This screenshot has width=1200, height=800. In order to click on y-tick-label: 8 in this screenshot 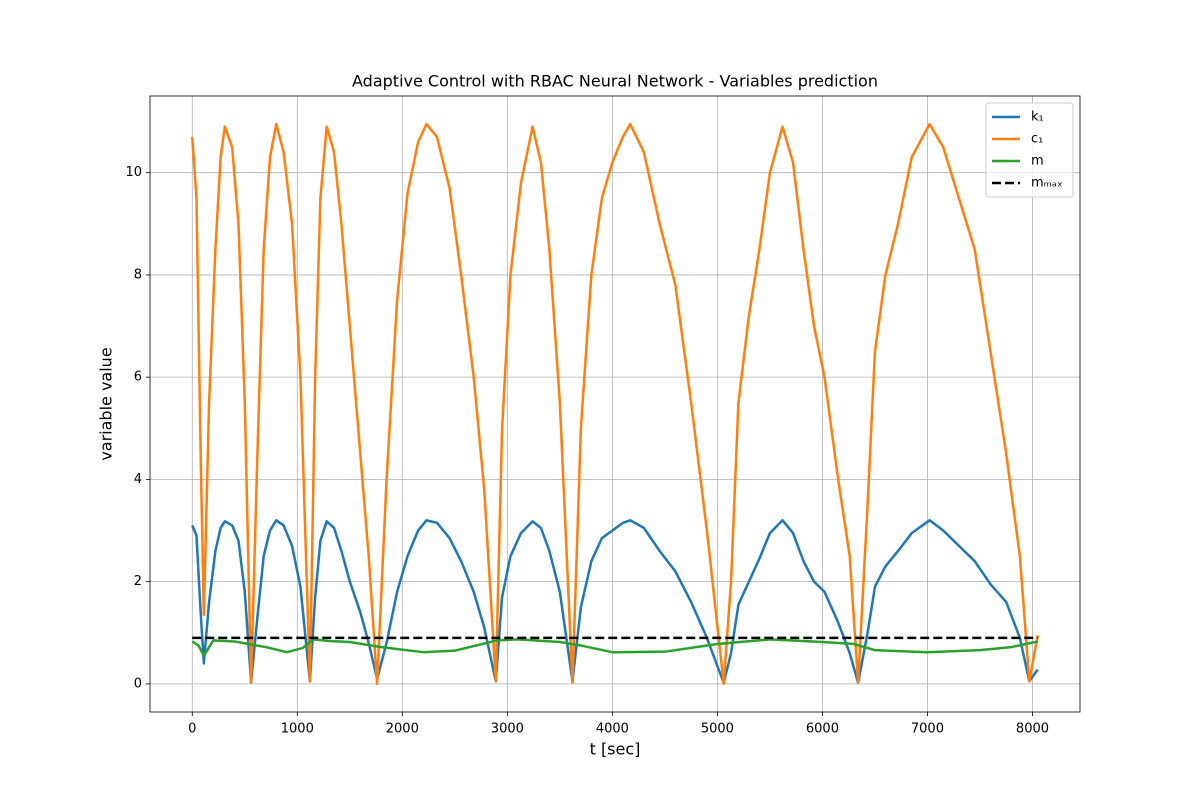, I will do `click(138, 274)`.